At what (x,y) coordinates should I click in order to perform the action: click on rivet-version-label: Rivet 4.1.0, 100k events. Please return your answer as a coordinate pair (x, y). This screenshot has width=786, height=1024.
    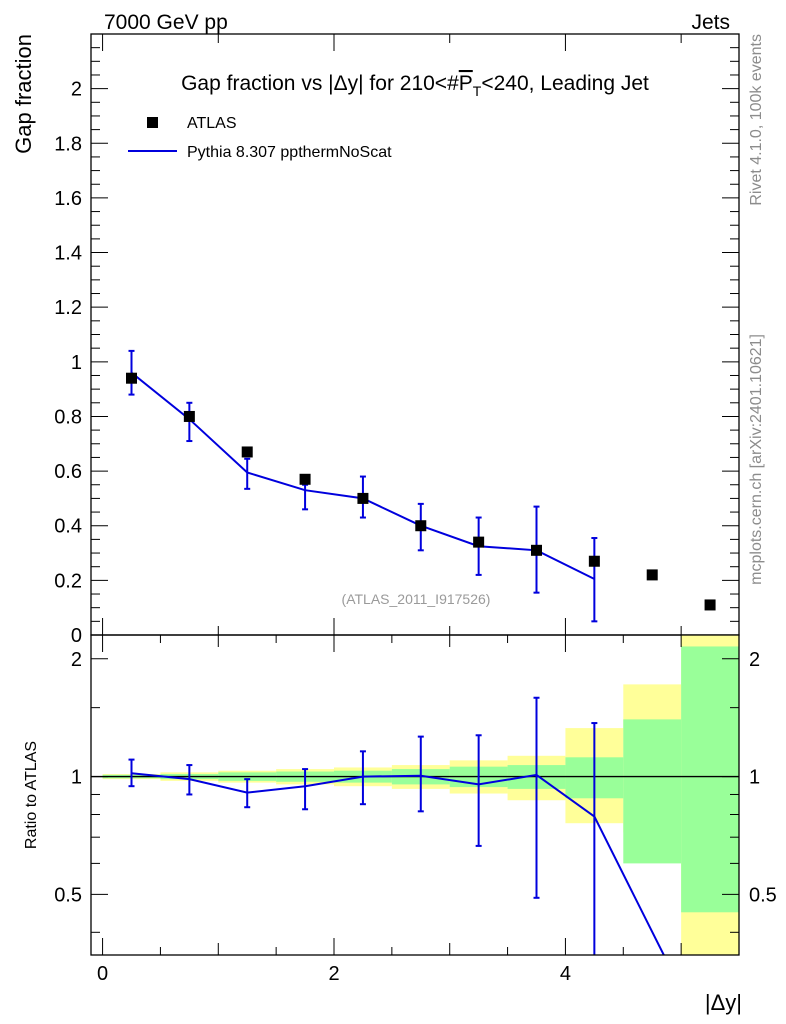
    Looking at the image, I should click on (756, 120).